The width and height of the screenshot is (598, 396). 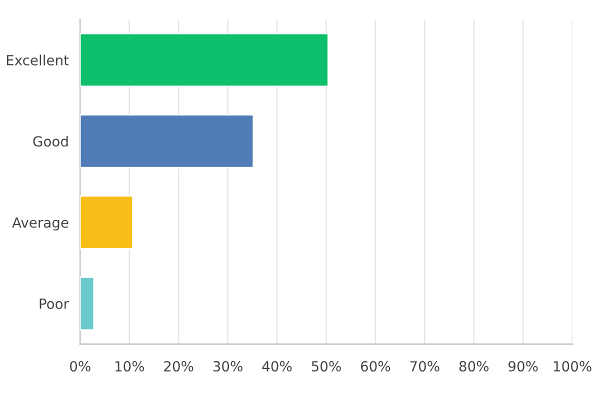 I want to click on x-tick-label: 30%, so click(x=227, y=366).